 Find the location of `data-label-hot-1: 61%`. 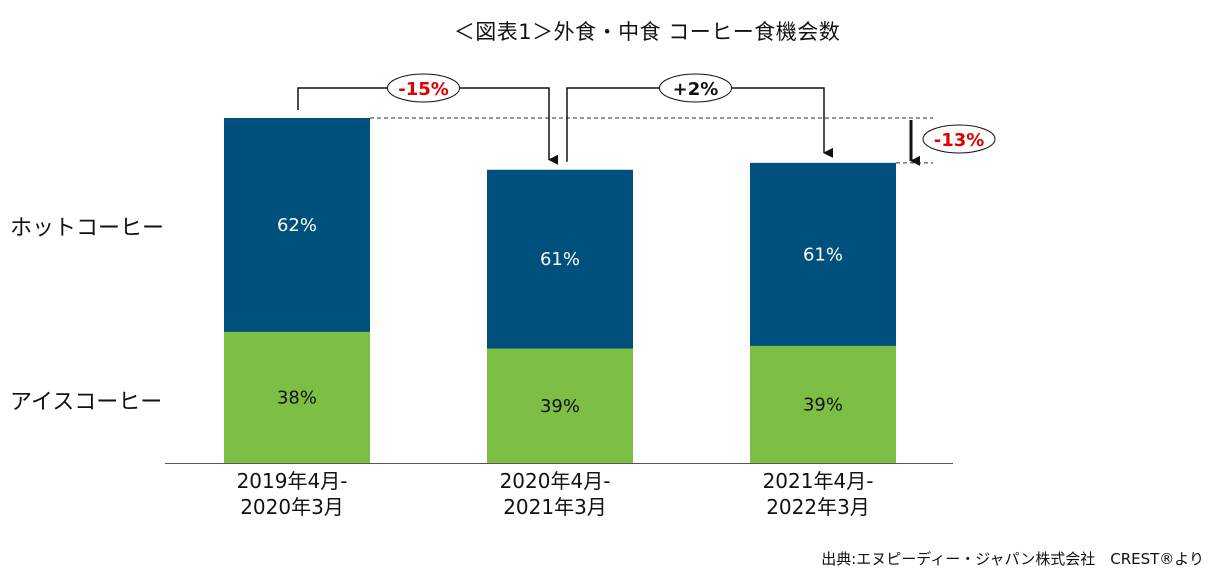

data-label-hot-1: 61% is located at coordinates (560, 259).